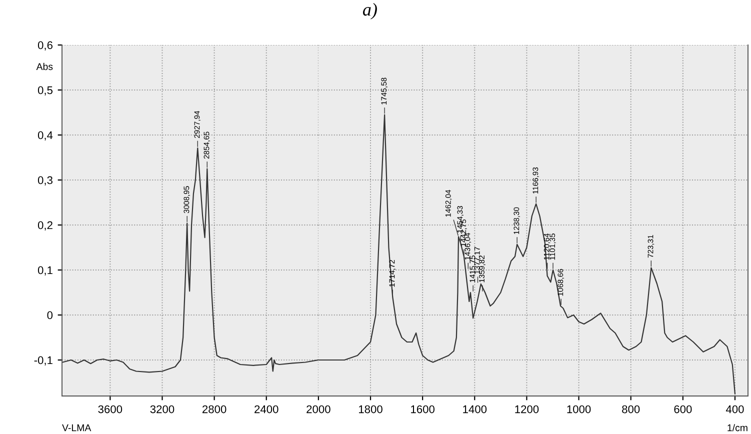 This screenshot has width=751, height=434. Describe the element at coordinates (370, 11) in the screenshot. I see `chart-title: a)` at that location.